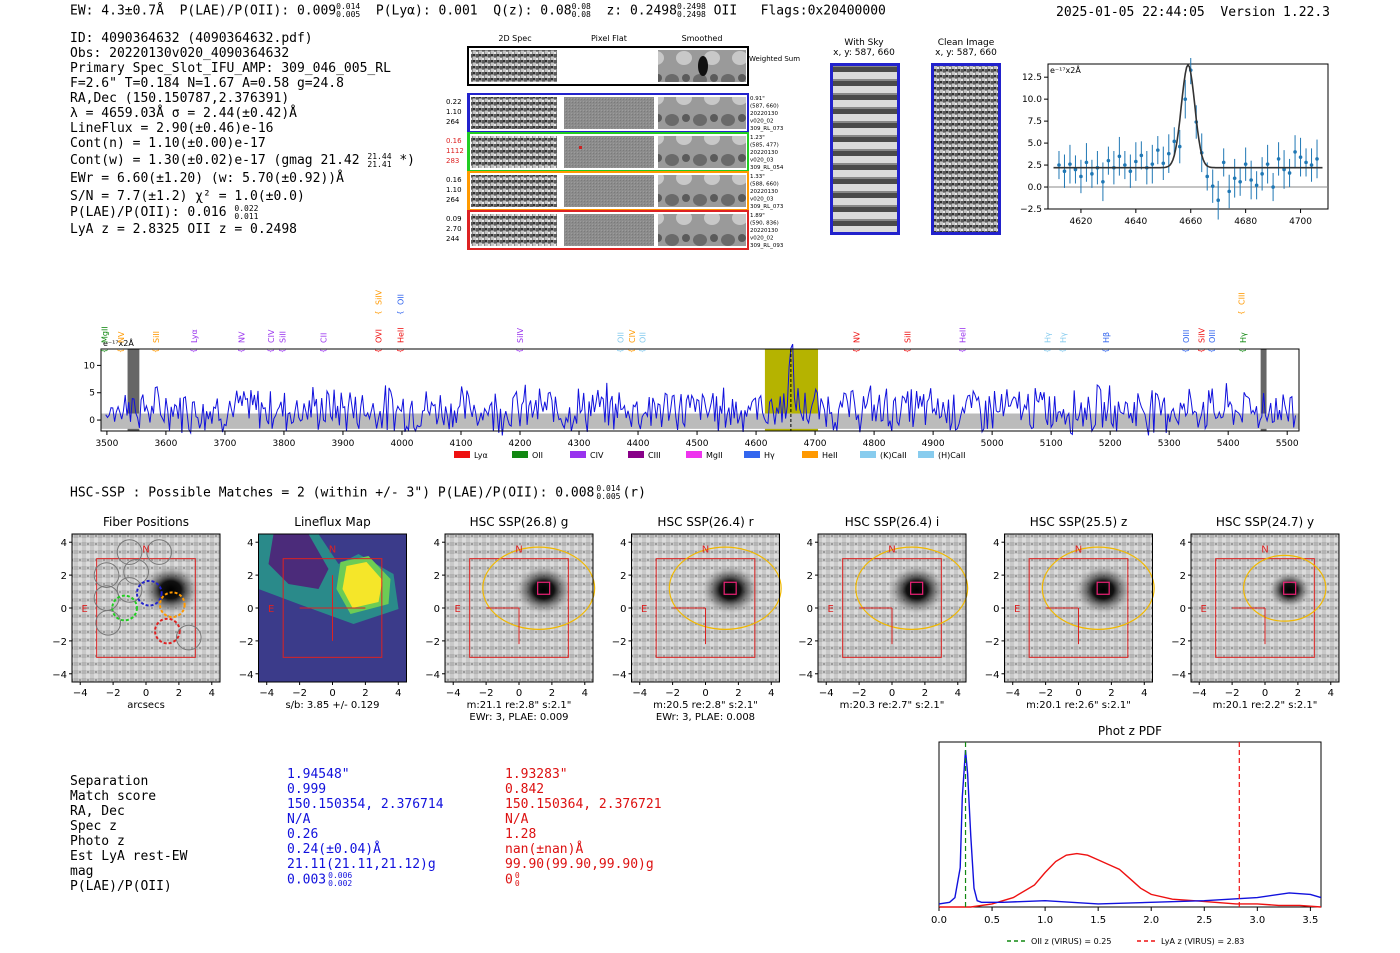 This screenshot has height=953, width=1400. I want to click on aperture-ellipse, so click(725, 588).